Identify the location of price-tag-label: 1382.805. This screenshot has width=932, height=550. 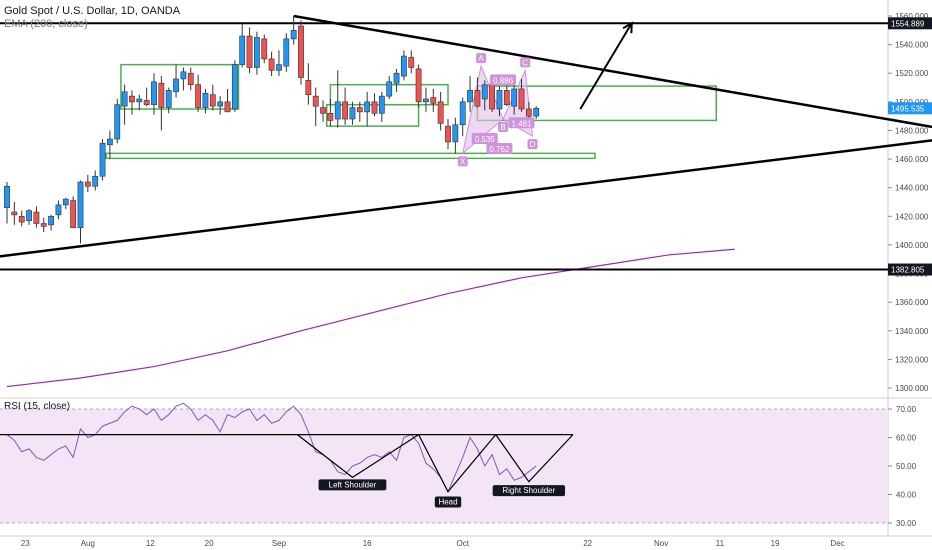
(908, 270).